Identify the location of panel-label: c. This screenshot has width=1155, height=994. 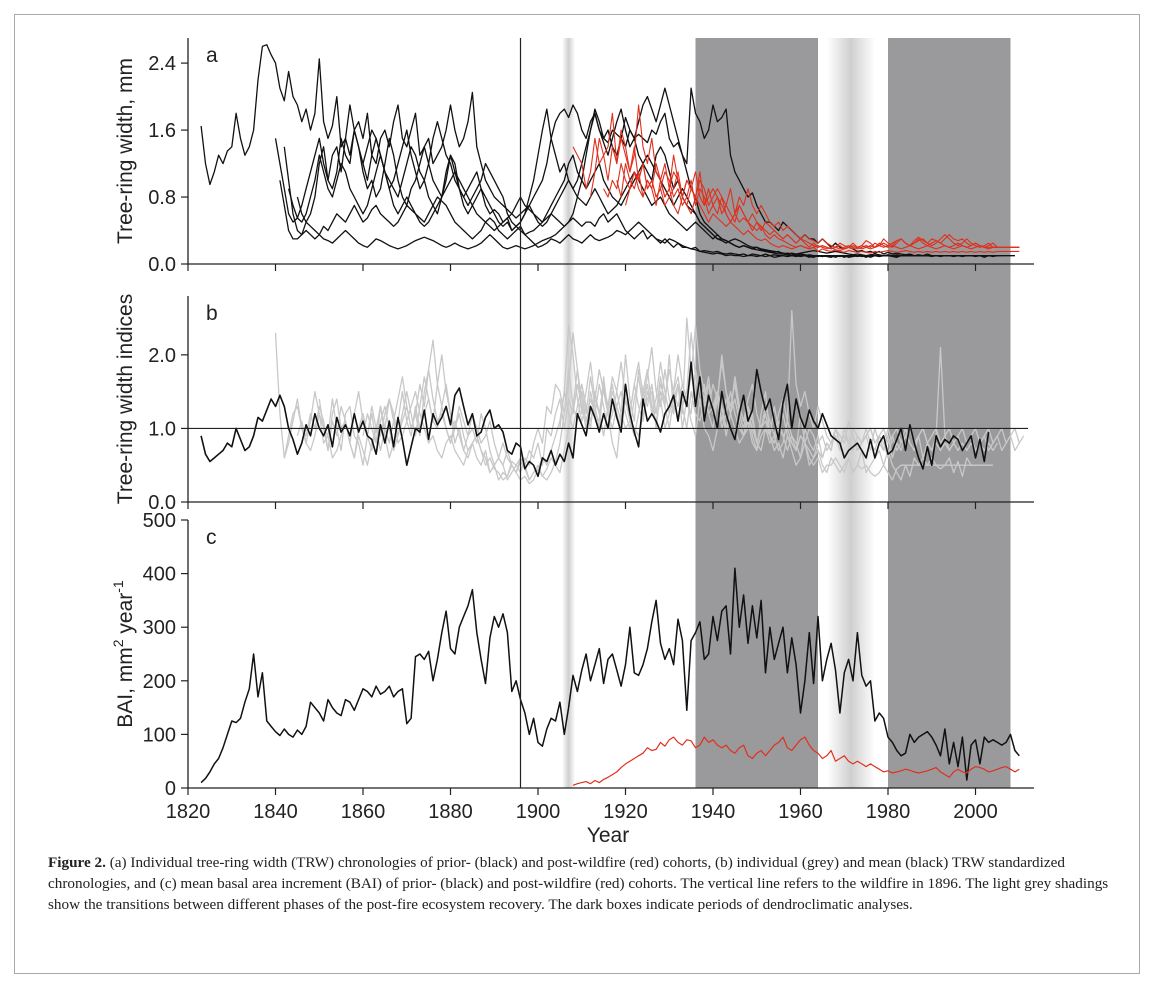
(211, 537).